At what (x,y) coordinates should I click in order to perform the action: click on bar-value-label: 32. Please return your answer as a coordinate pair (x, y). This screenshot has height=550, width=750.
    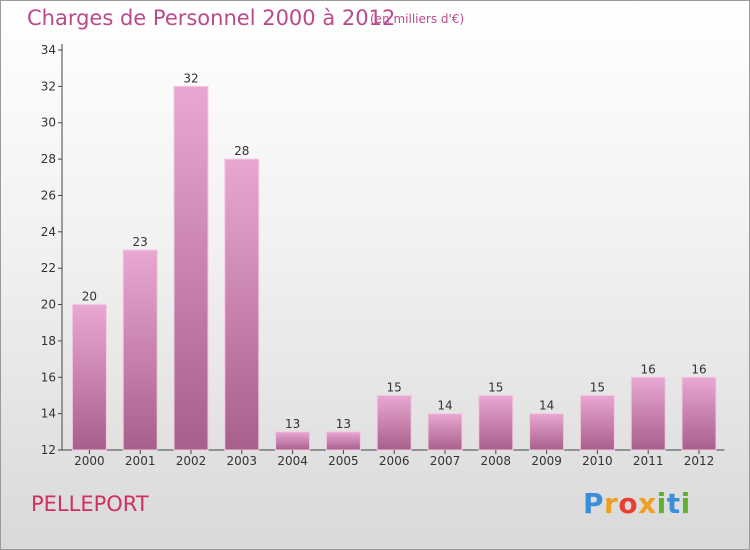
    Looking at the image, I should click on (190, 78).